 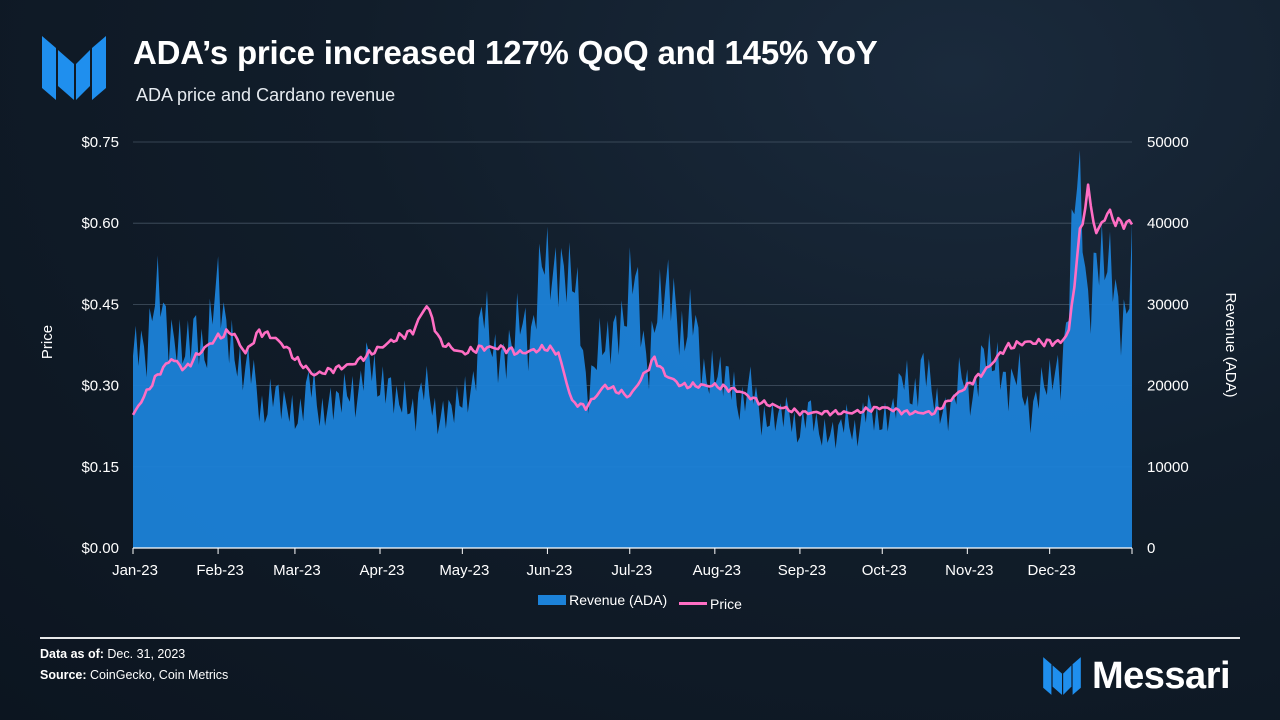 I want to click on source: Source: CoinGecko, Coin Metrics, so click(x=134, y=675).